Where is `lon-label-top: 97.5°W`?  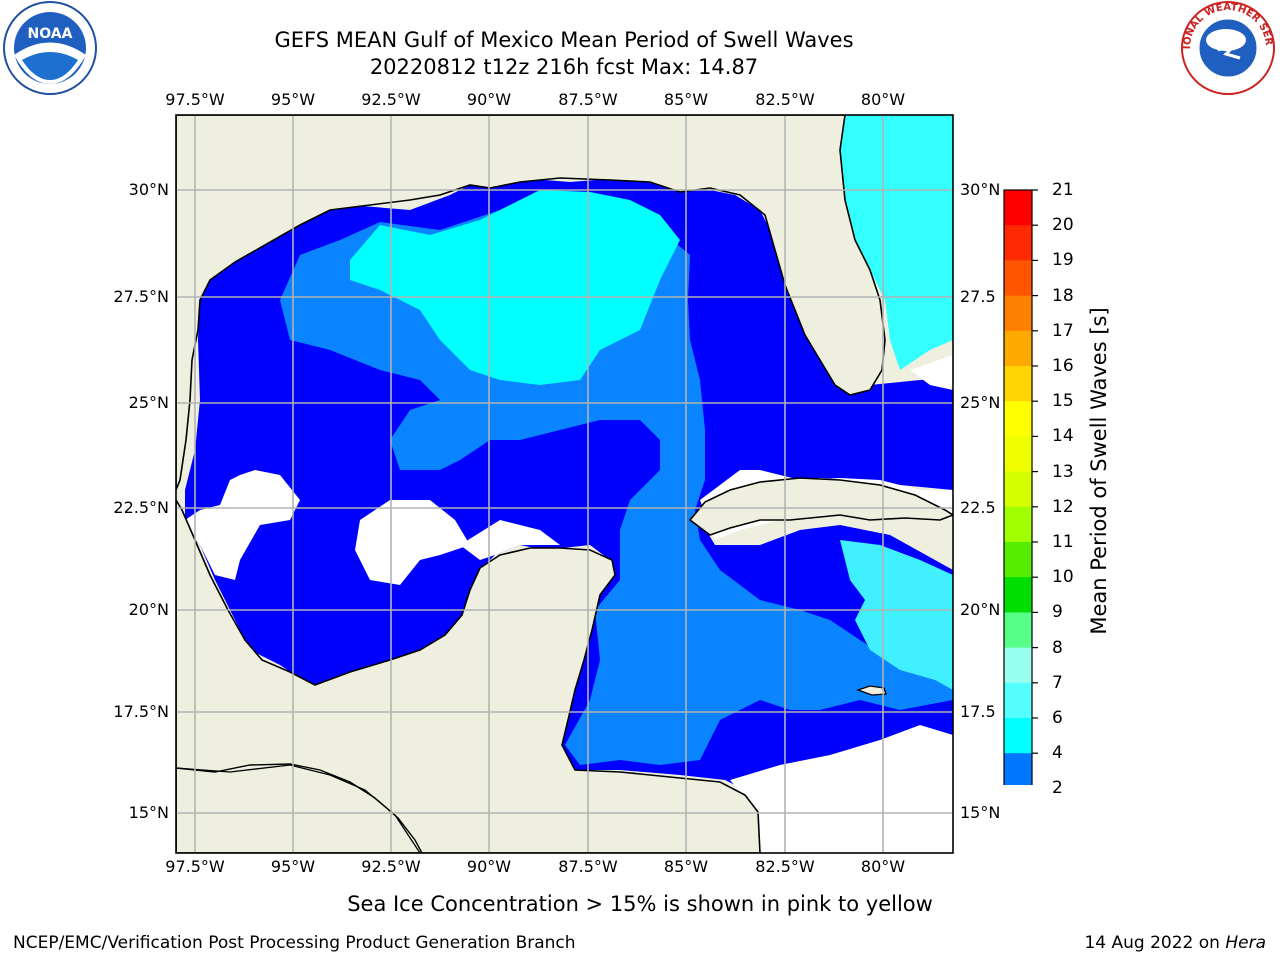
lon-label-top: 97.5°W is located at coordinates (195, 99).